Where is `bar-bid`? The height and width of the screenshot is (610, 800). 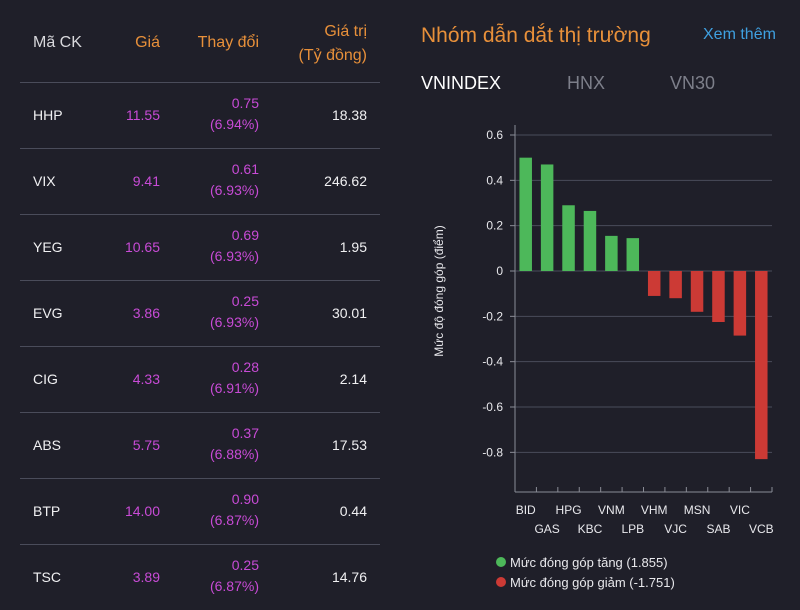
bar-bid is located at coordinates (525, 214).